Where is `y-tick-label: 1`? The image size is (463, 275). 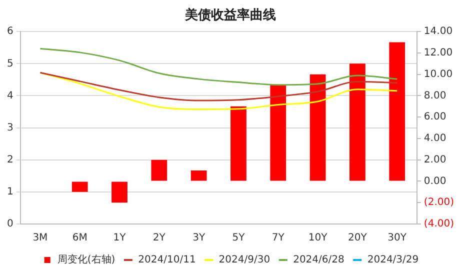
y-tick-label: 1 is located at coordinates (10, 192).